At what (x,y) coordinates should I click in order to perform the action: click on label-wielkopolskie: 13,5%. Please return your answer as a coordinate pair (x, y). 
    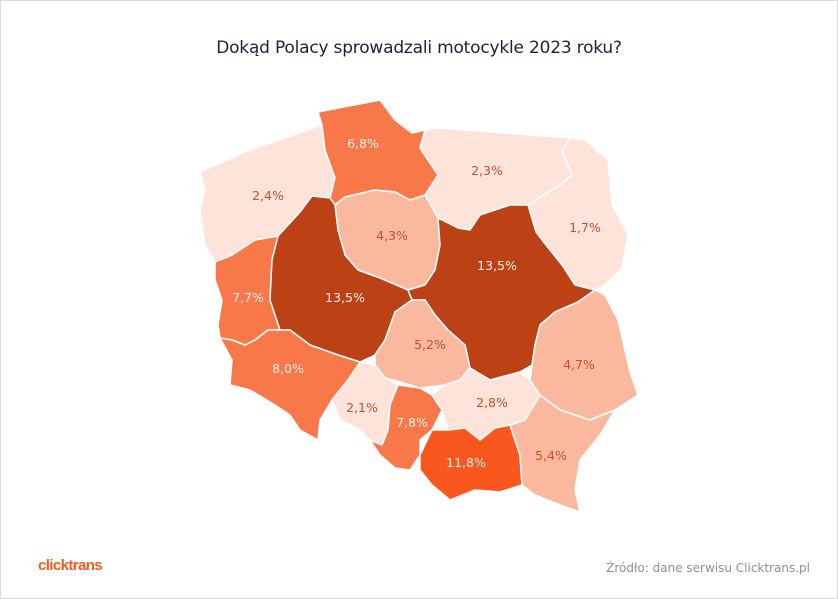
    Looking at the image, I should click on (345, 297).